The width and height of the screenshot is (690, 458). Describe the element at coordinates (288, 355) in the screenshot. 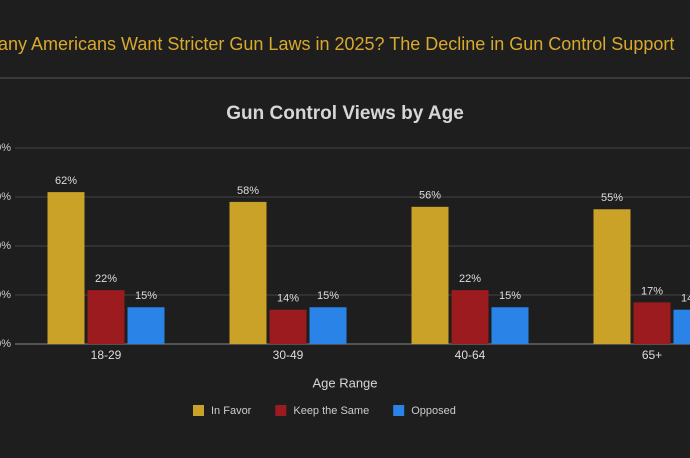

I see `x-tick-label: 30-49` at that location.